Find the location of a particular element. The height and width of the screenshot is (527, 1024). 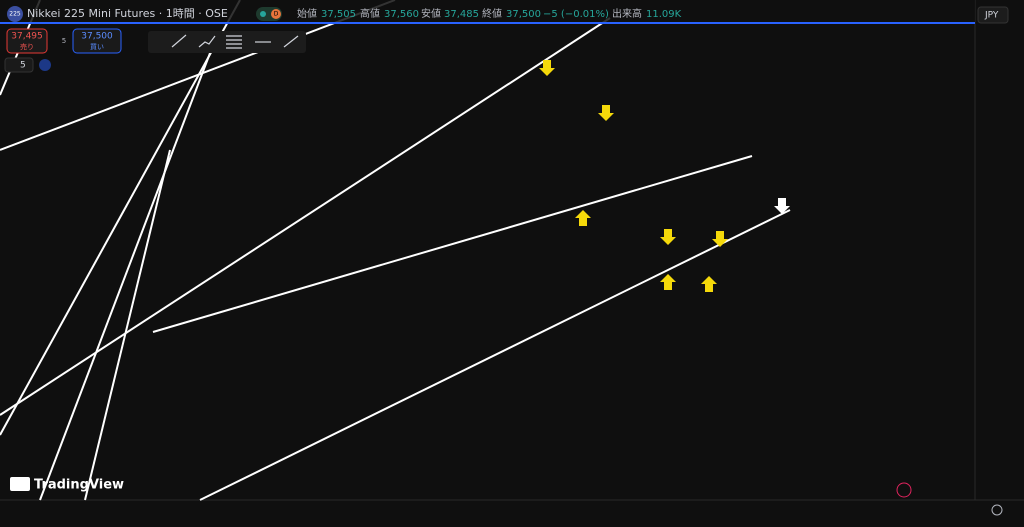

flag-text: D is located at coordinates (276, 14).